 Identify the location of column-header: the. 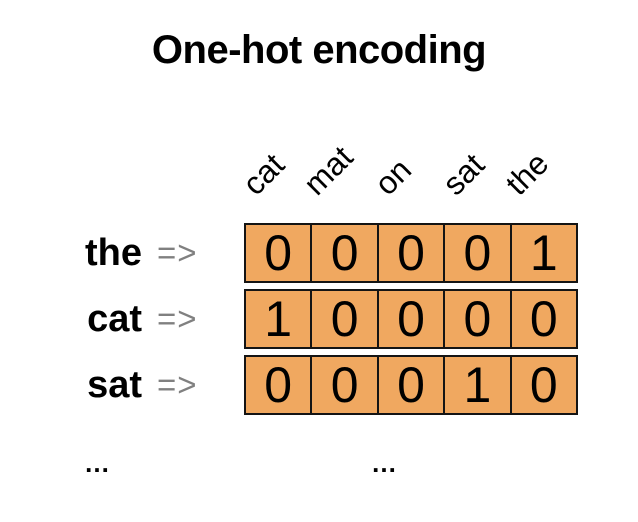
(527, 173).